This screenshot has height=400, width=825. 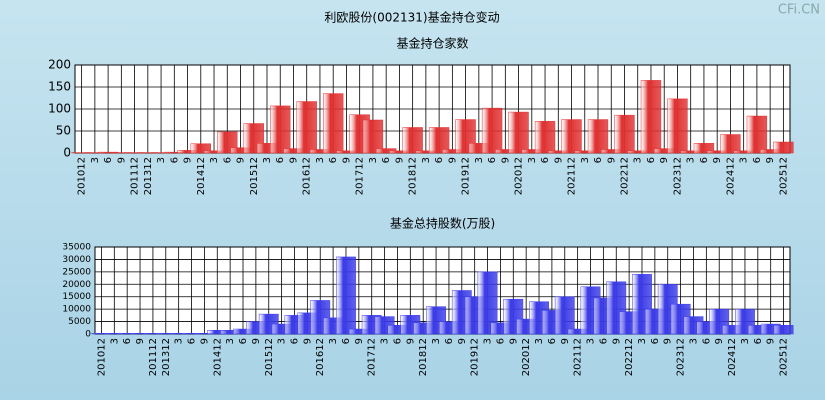 What do you see at coordinates (76, 297) in the screenshot?
I see `y-tick-label: 15000` at bounding box center [76, 297].